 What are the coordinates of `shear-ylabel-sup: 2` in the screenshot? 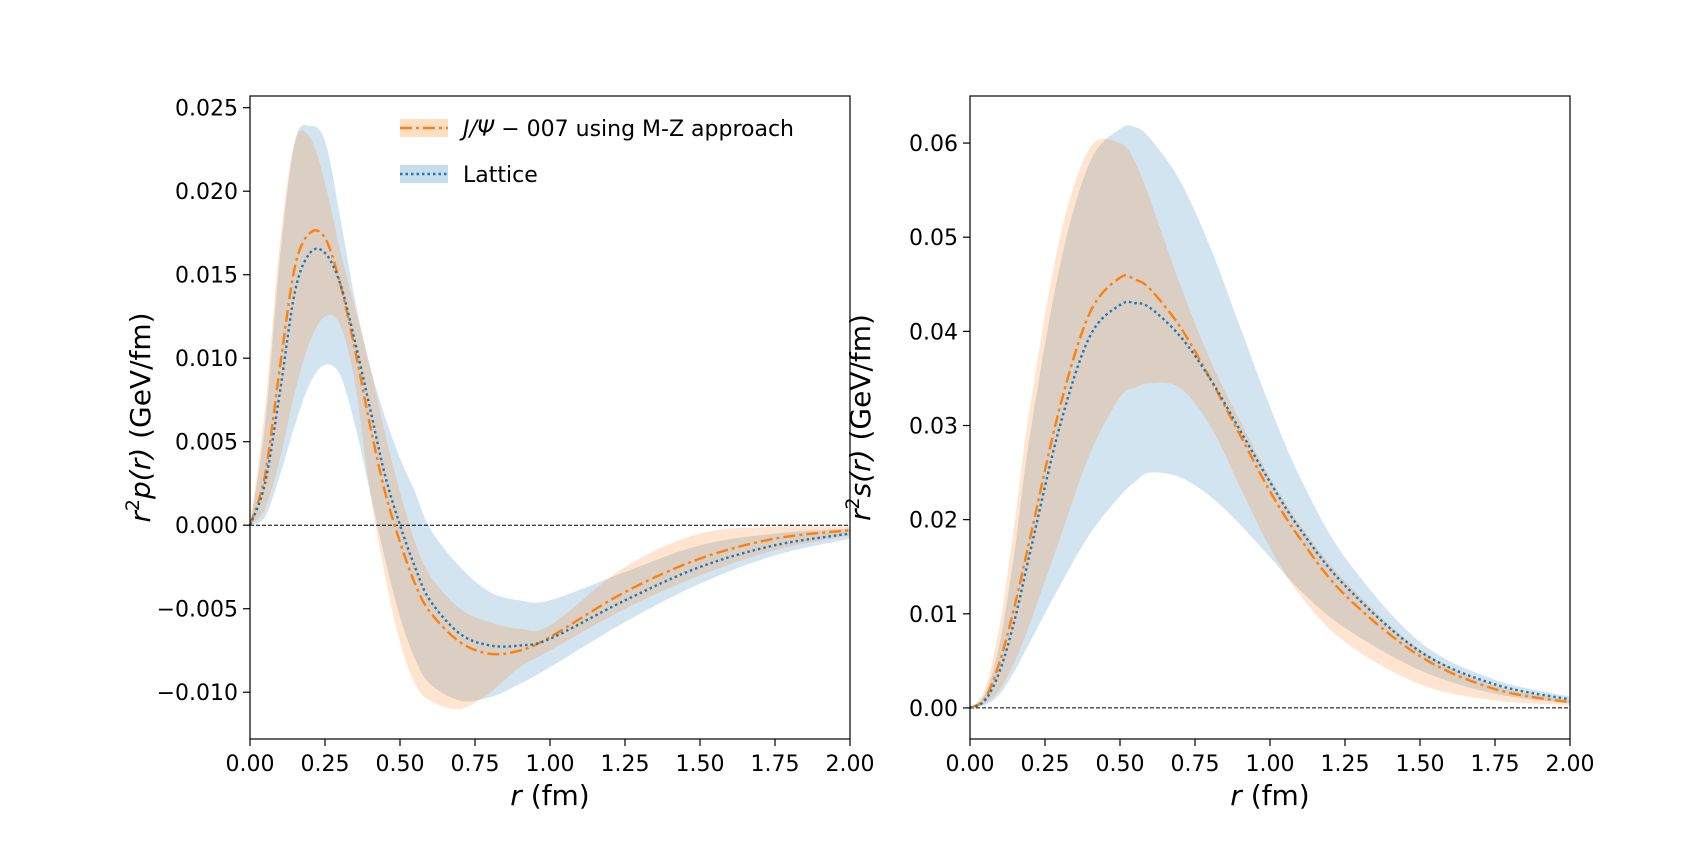 It's located at (853, 503).